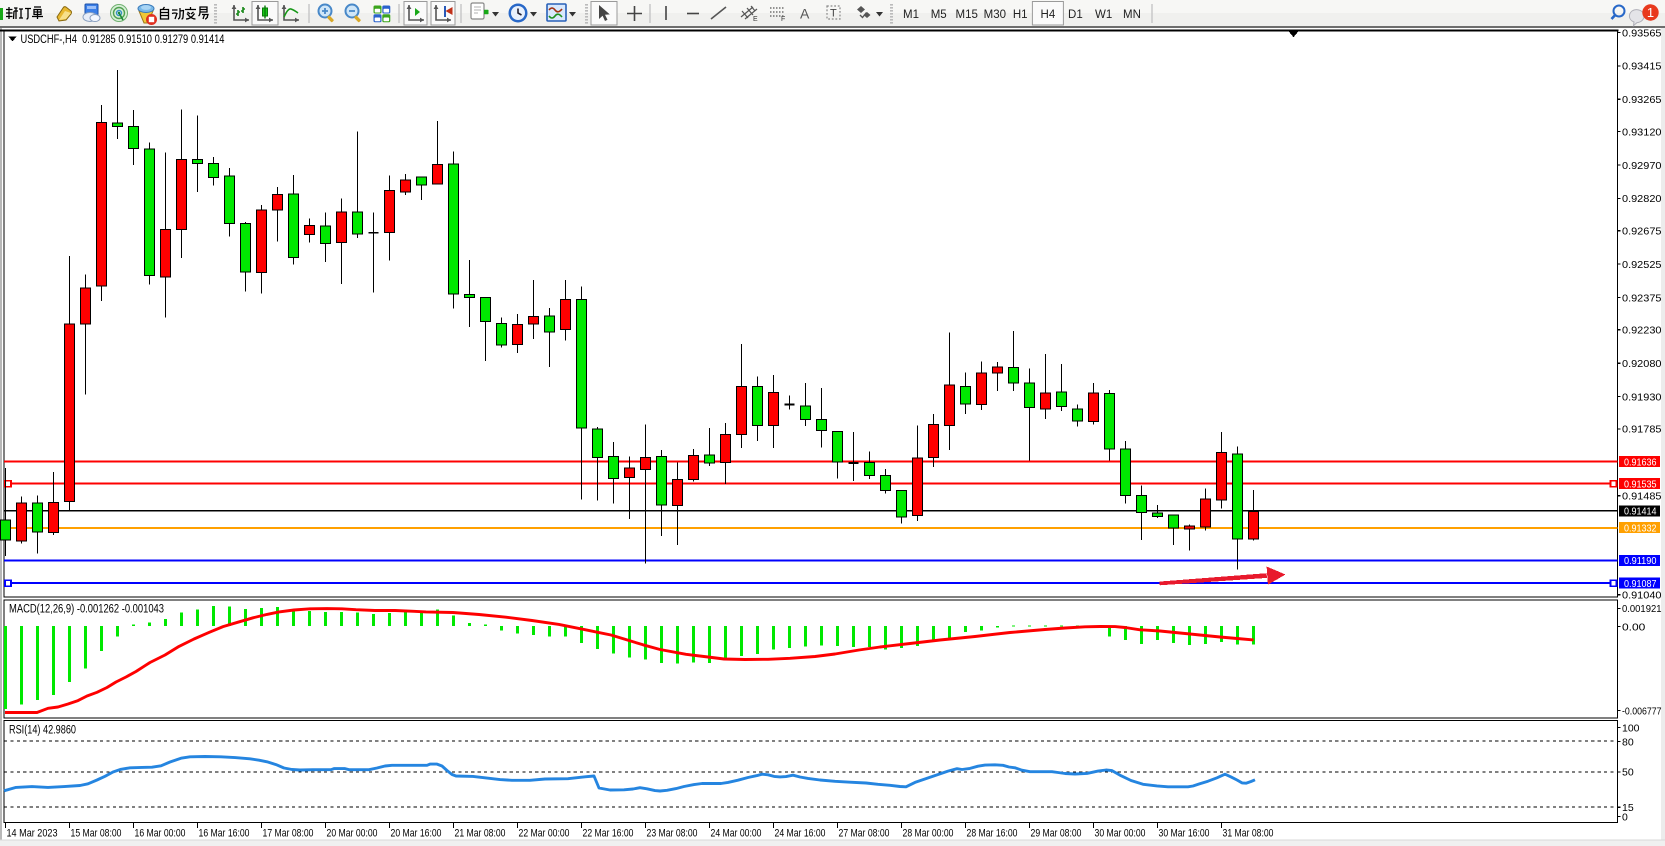  Describe the element at coordinates (800, 834) in the screenshot. I see `svg-text: 24 Mar 16:00` at that location.